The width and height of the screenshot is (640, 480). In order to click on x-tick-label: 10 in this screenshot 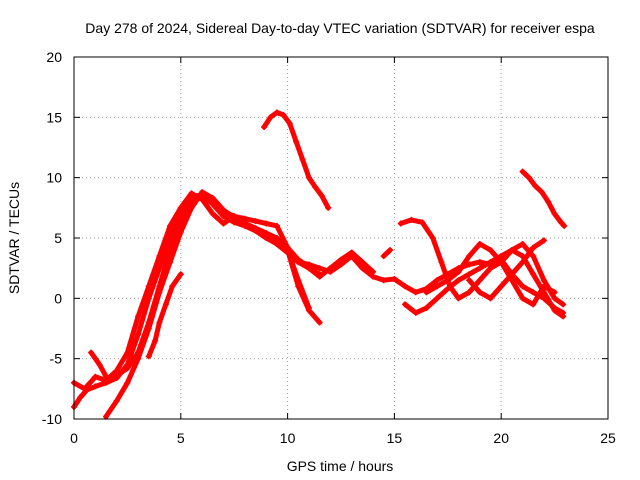, I will do `click(288, 438)`.